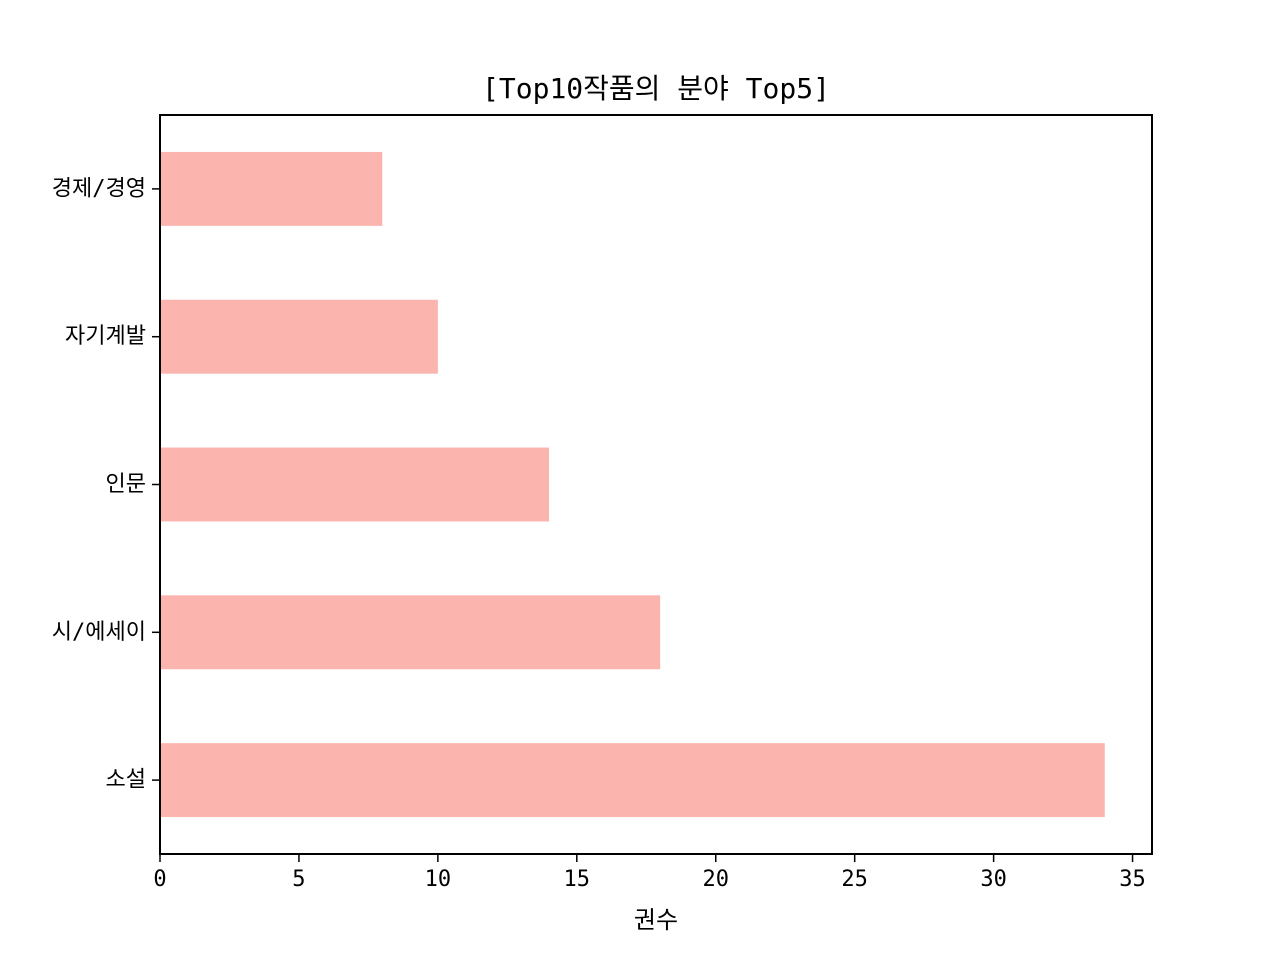  What do you see at coordinates (99, 188) in the screenshot?
I see `y-tick-label: 경제/경영` at bounding box center [99, 188].